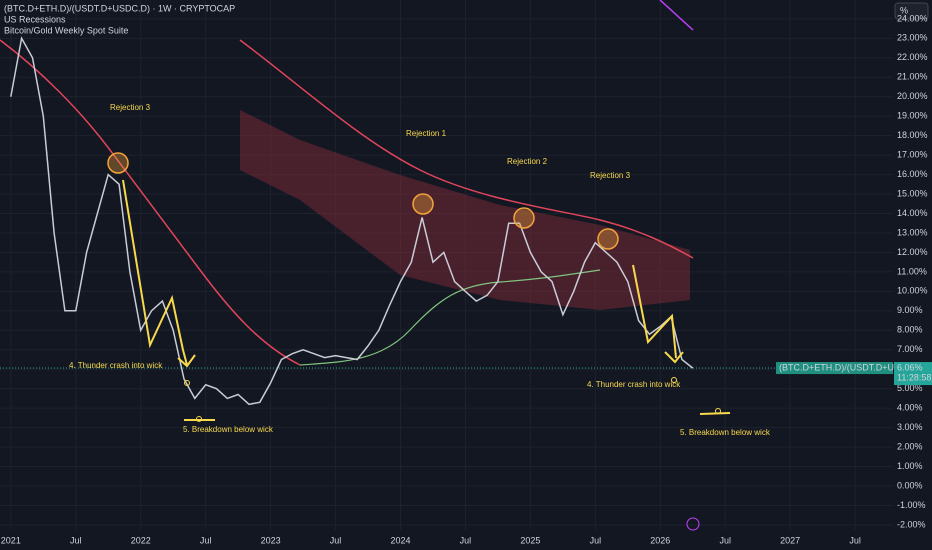 The width and height of the screenshot is (932, 550). What do you see at coordinates (910, 446) in the screenshot?
I see `y-tick-label: 2.00%` at bounding box center [910, 446].